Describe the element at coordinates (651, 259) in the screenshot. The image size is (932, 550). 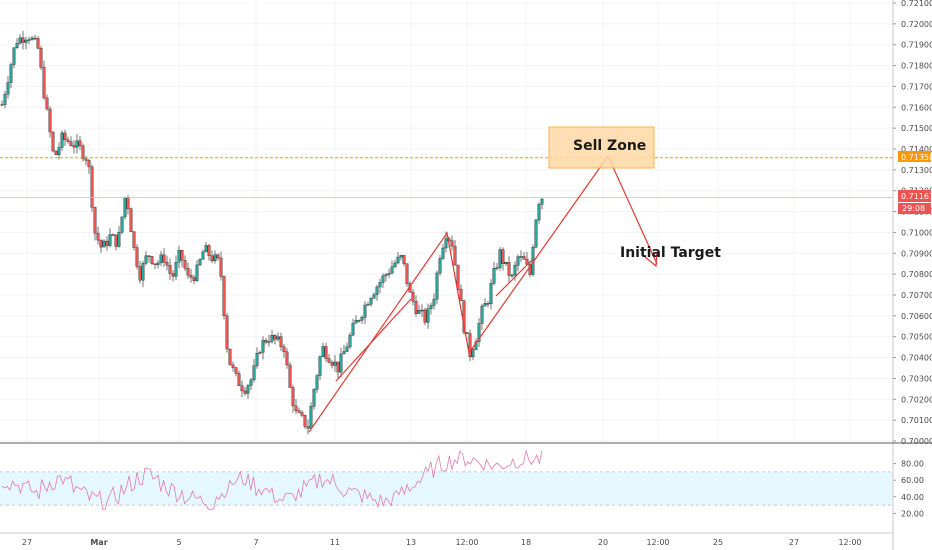
I see `target-arrow-head` at that location.